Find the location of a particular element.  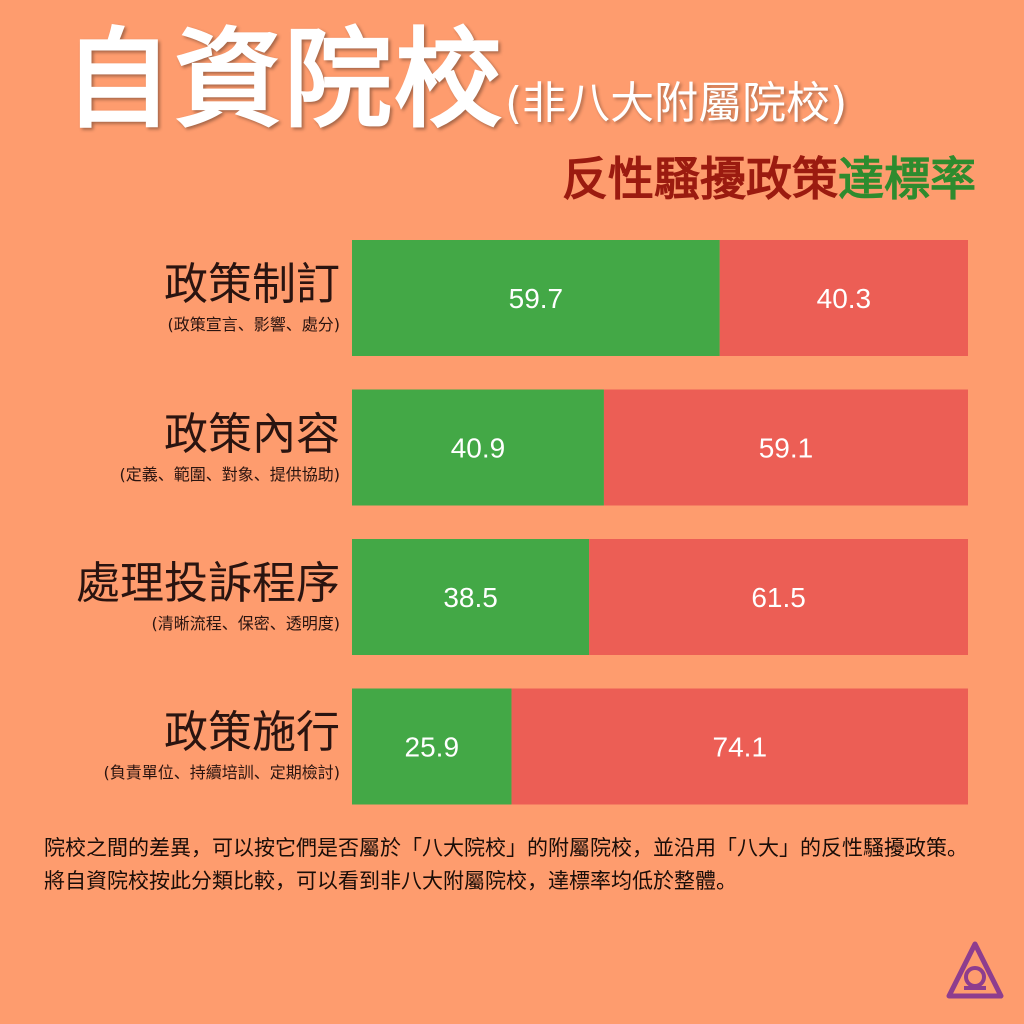

data-label-fail-0: 40.3 is located at coordinates (844, 298).